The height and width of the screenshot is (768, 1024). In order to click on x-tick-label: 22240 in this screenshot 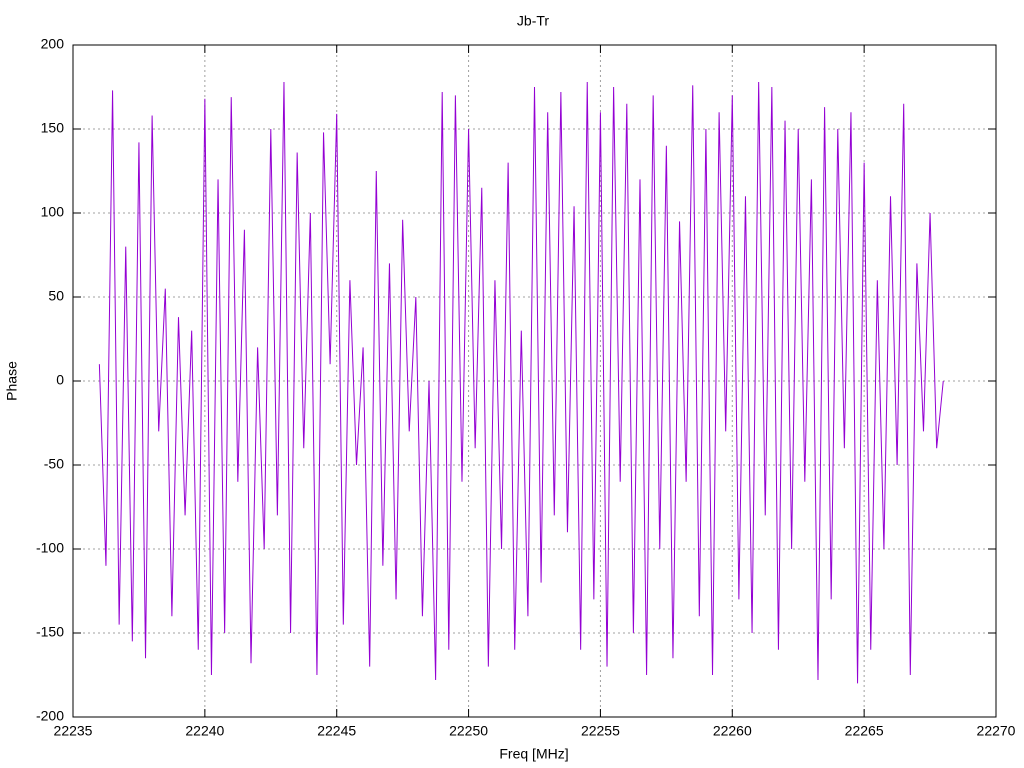, I will do `click(204, 731)`.